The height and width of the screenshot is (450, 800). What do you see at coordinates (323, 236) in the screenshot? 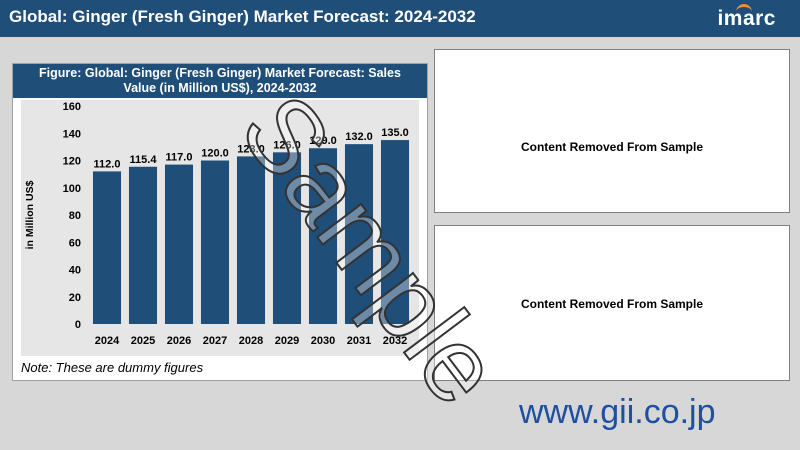
I see `bar-2030` at bounding box center [323, 236].